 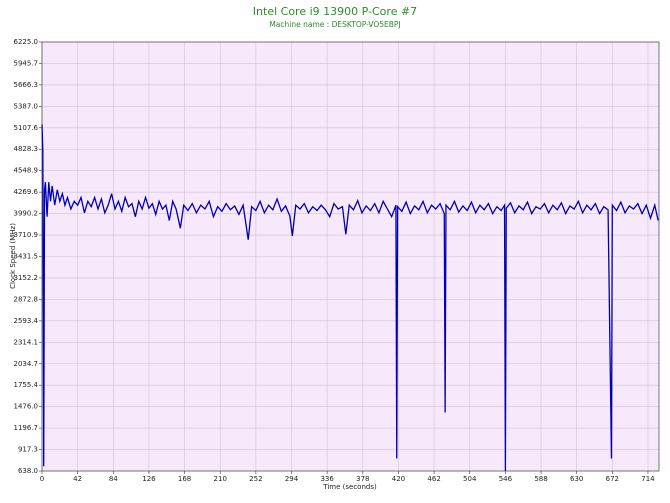 What do you see at coordinates (334, 24) in the screenshot?
I see `chart-subtitle: Machine name : DESKTOP-VO5EBPJ` at bounding box center [334, 24].